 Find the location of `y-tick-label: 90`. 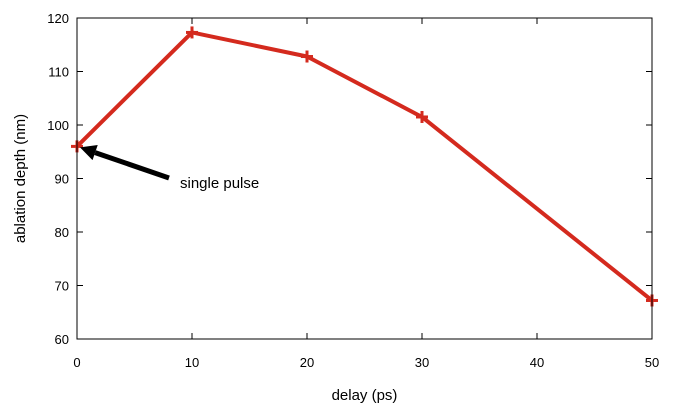

y-tick-label: 90 is located at coordinates (62, 179).